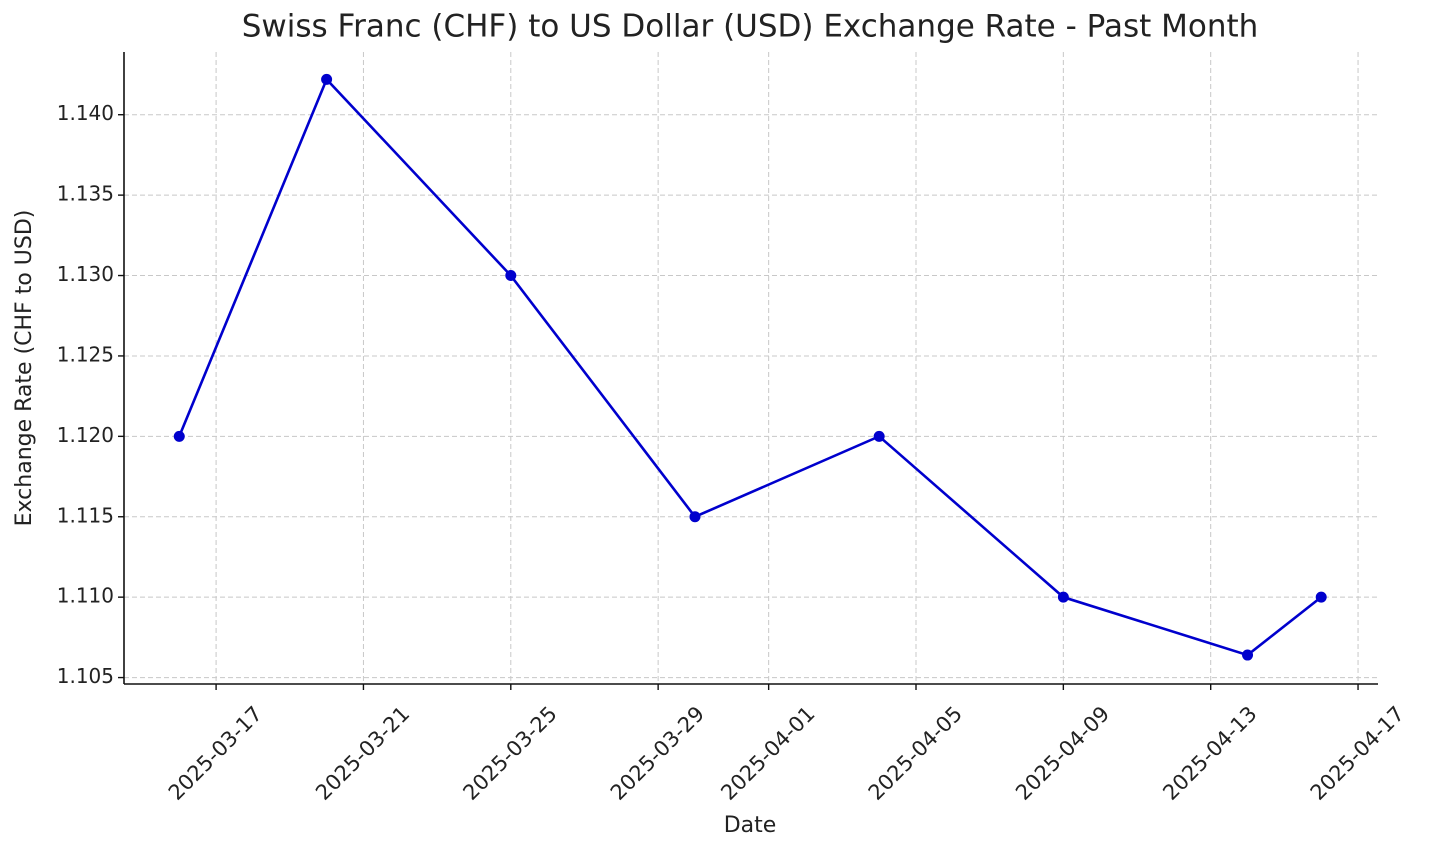 This screenshot has height=854, width=1431. What do you see at coordinates (750, 825) in the screenshot?
I see `x-axis-label: Date` at bounding box center [750, 825].